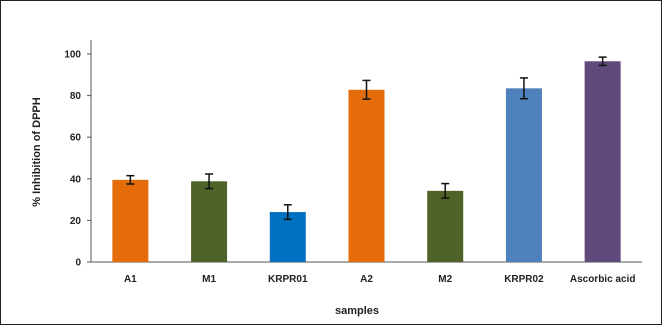 The image size is (662, 325). I want to click on x-tick-labels: A1 M1 KRPR01 A2 M2 KRPR02 Ascorbic acid, so click(379, 279).